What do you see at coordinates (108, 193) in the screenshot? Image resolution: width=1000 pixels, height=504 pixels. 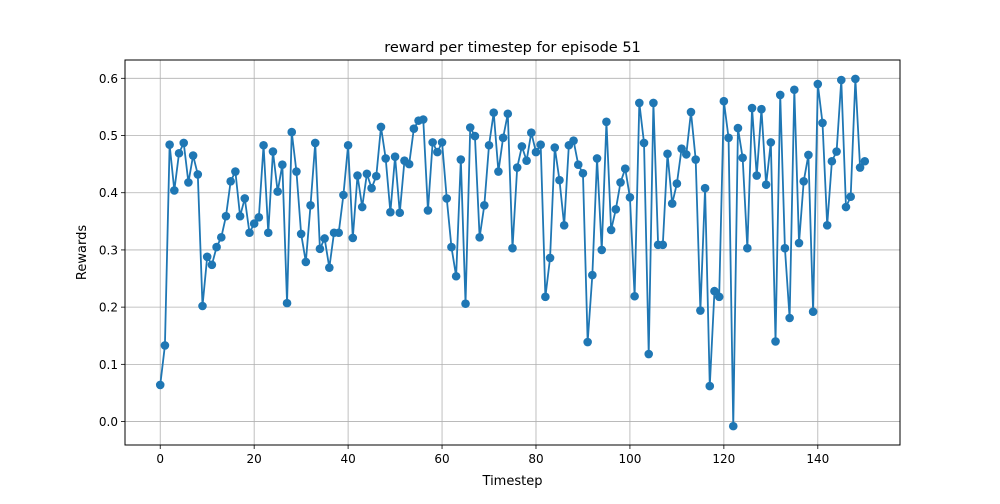 I see `y-tick-label: 0.4` at bounding box center [108, 193].